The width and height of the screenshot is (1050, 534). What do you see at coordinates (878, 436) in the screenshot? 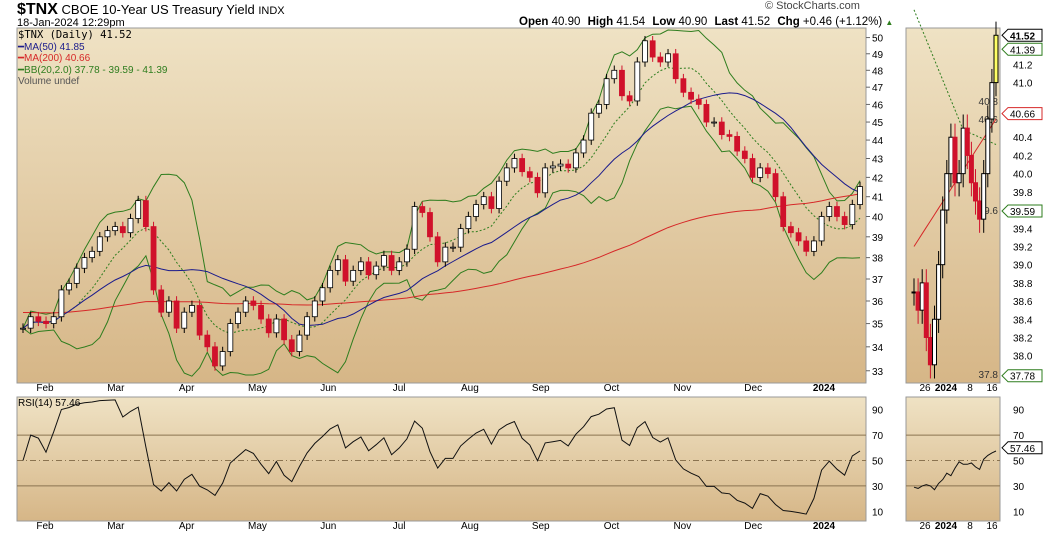
I see `rsi-tick-label: 70` at bounding box center [878, 436].